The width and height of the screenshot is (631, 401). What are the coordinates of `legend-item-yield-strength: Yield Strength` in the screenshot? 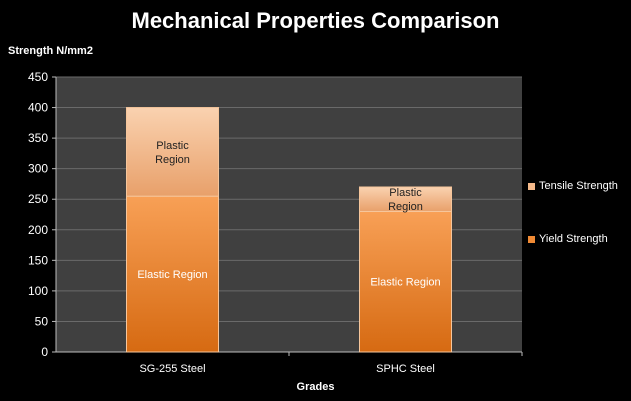 It's located at (568, 239).